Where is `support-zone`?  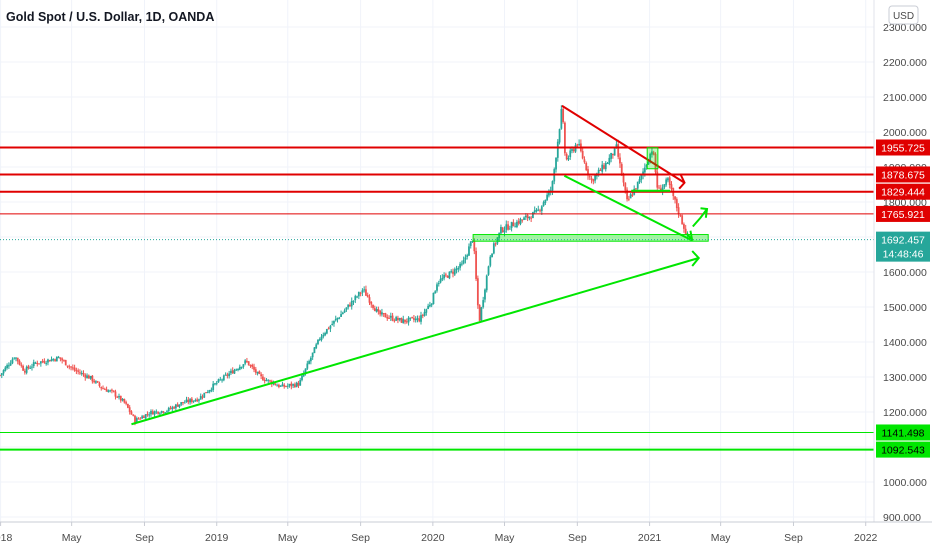
support-zone is located at coordinates (590, 238).